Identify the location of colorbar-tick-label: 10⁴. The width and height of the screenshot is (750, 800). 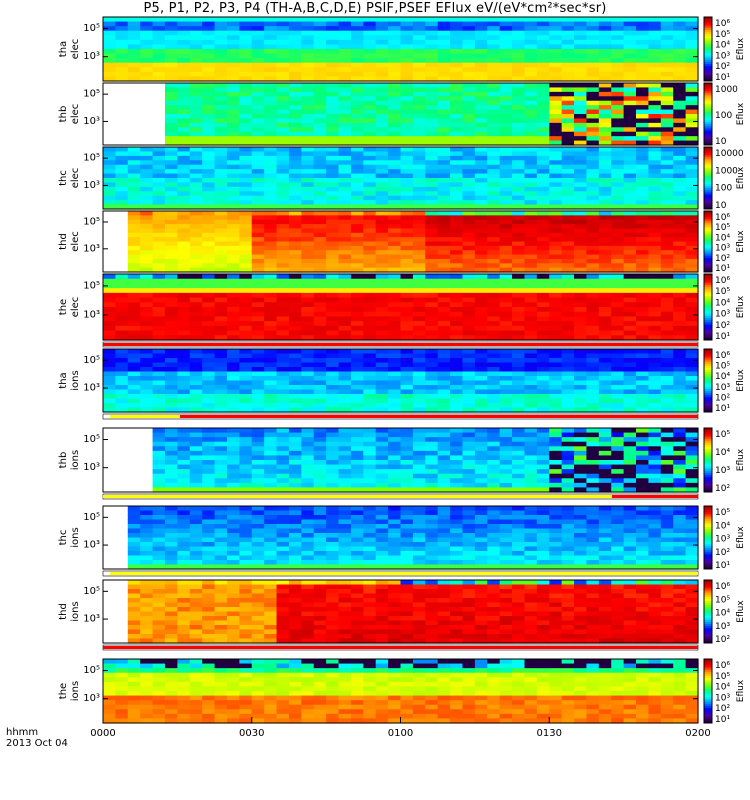
(722, 303).